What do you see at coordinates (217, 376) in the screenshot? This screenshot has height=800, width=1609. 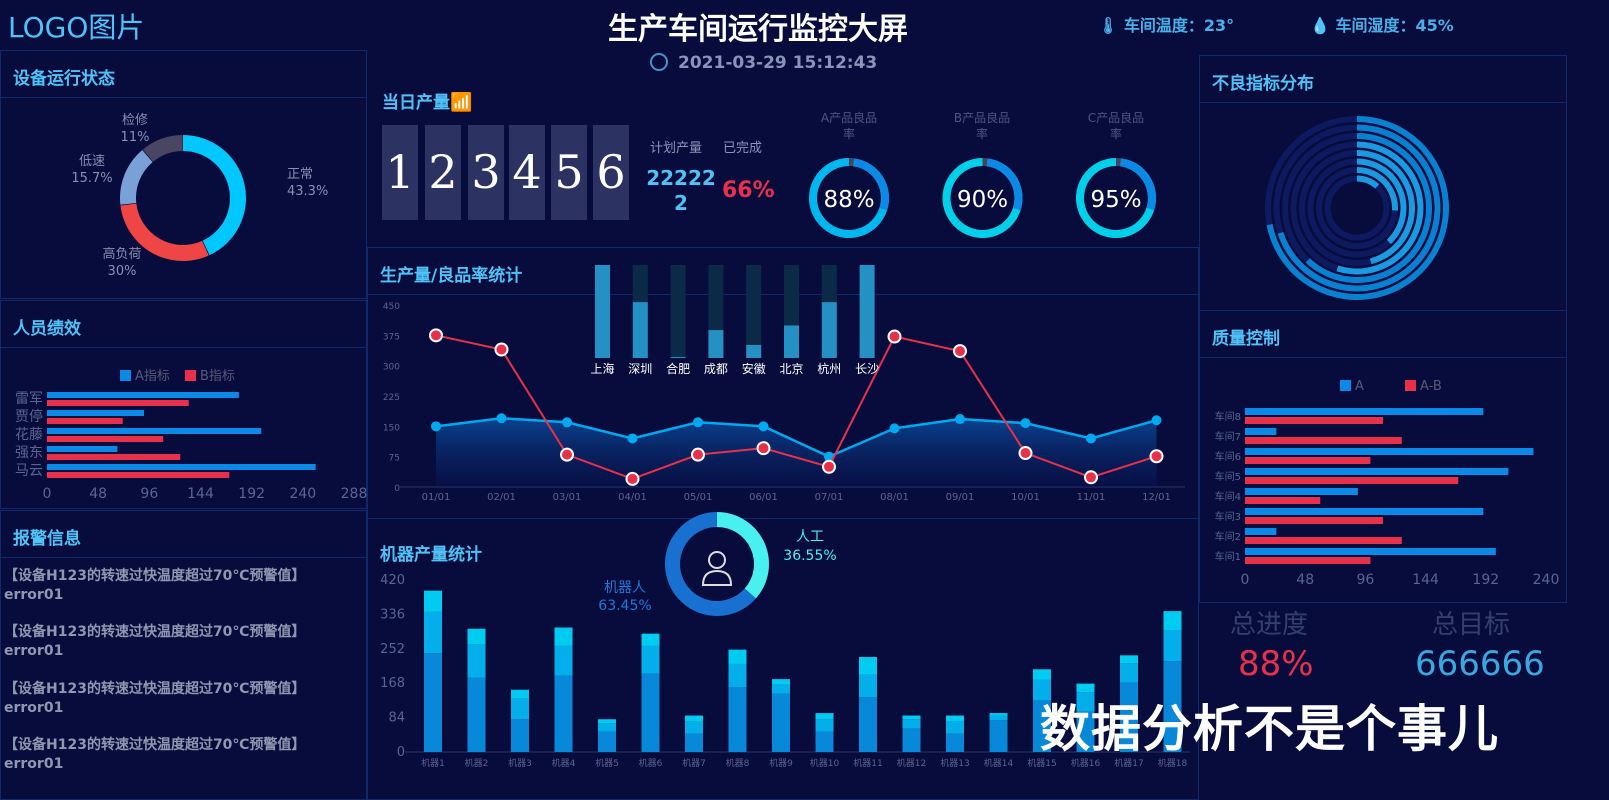 I see `legend-label: B指标` at bounding box center [217, 376].